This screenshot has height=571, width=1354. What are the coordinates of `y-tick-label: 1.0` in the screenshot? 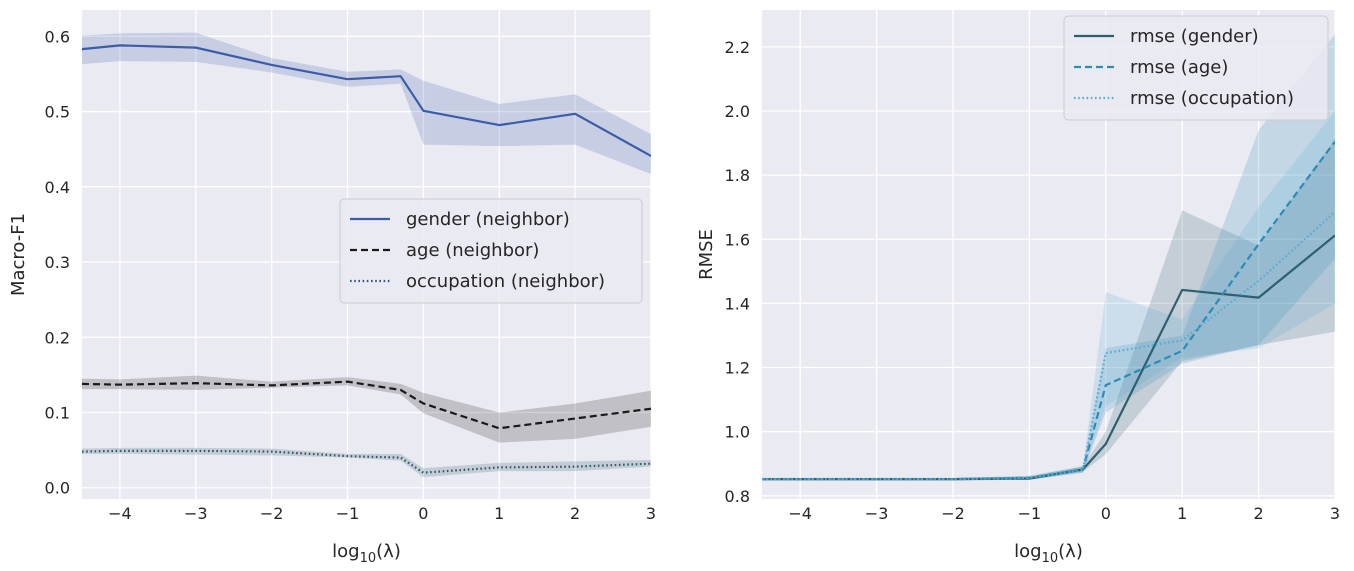 It's located at (737, 432).